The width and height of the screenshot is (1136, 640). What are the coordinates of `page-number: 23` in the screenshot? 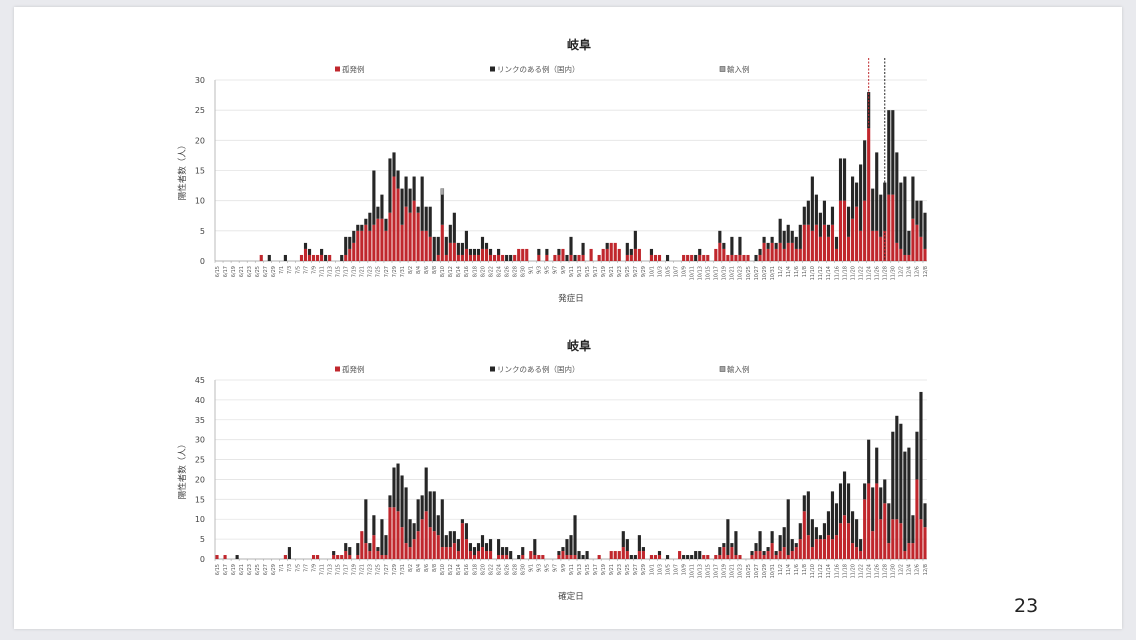 It's located at (1026, 606).